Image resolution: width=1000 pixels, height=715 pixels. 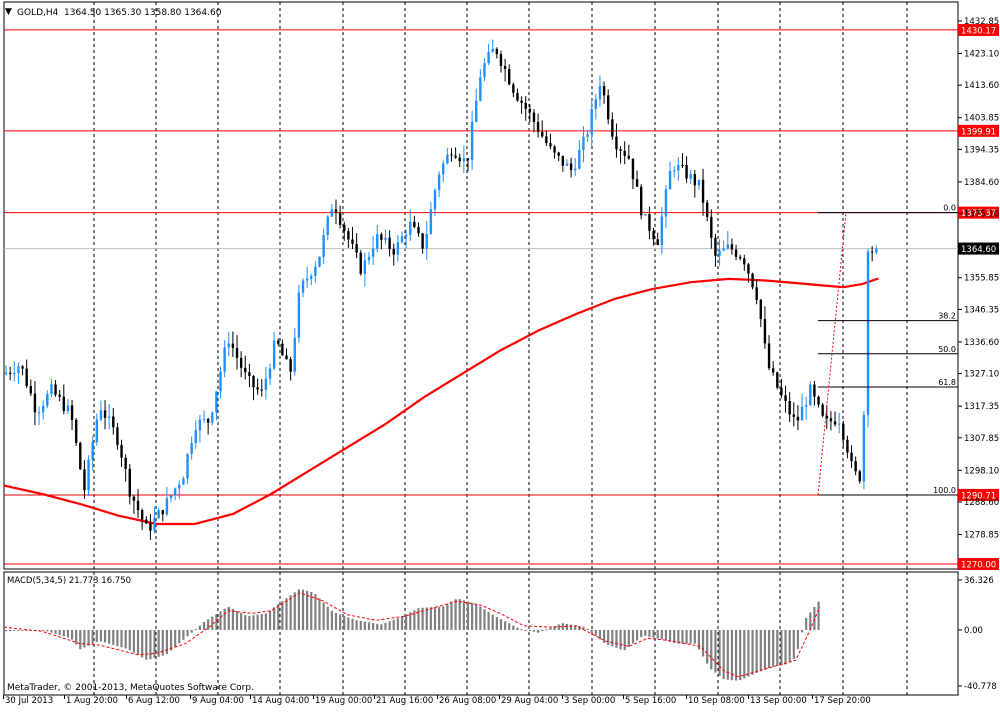 What do you see at coordinates (69, 581) in the screenshot?
I see `macd-title: MACD(5,34,5) 21.773 16.750` at bounding box center [69, 581].